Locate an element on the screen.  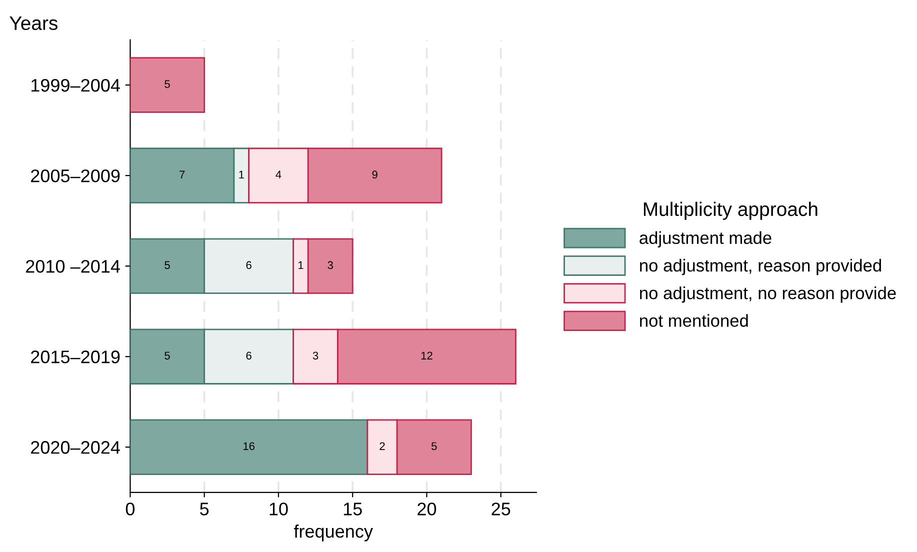
y-tick-label: 2020–2024 is located at coordinates (75, 447).